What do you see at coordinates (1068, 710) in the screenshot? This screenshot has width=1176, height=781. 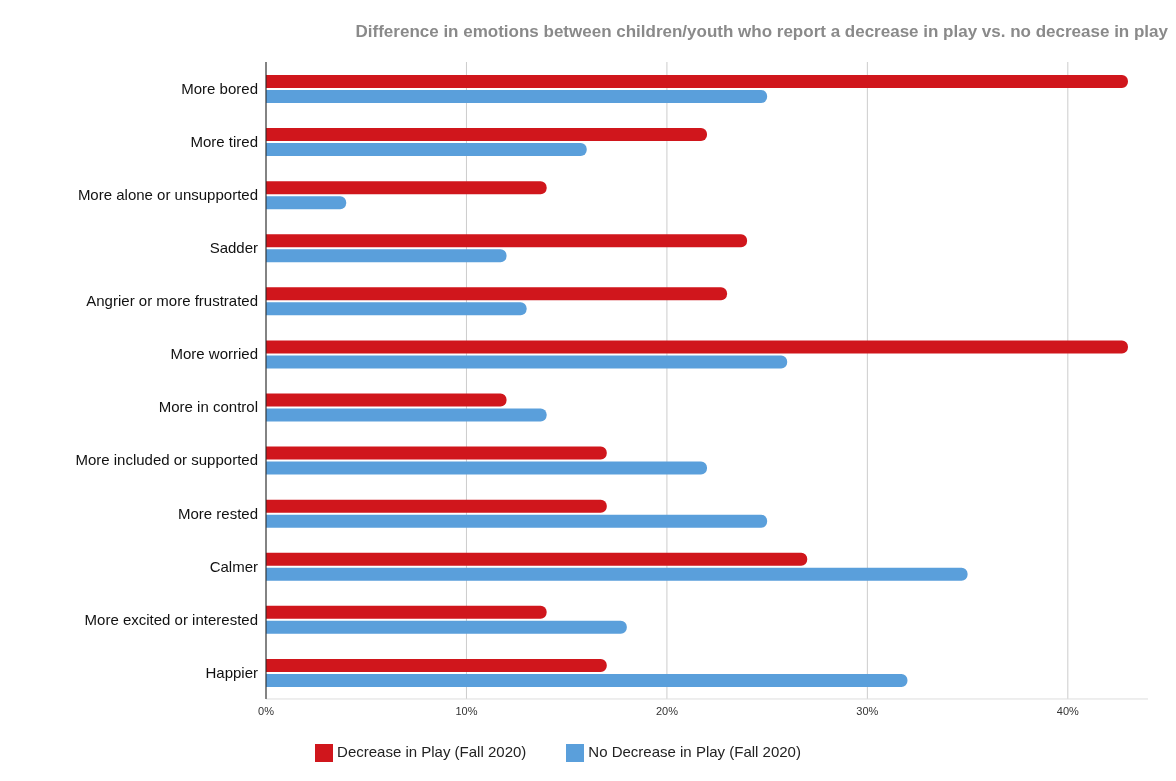 I see `x-tick-label: 40%` at bounding box center [1068, 710].